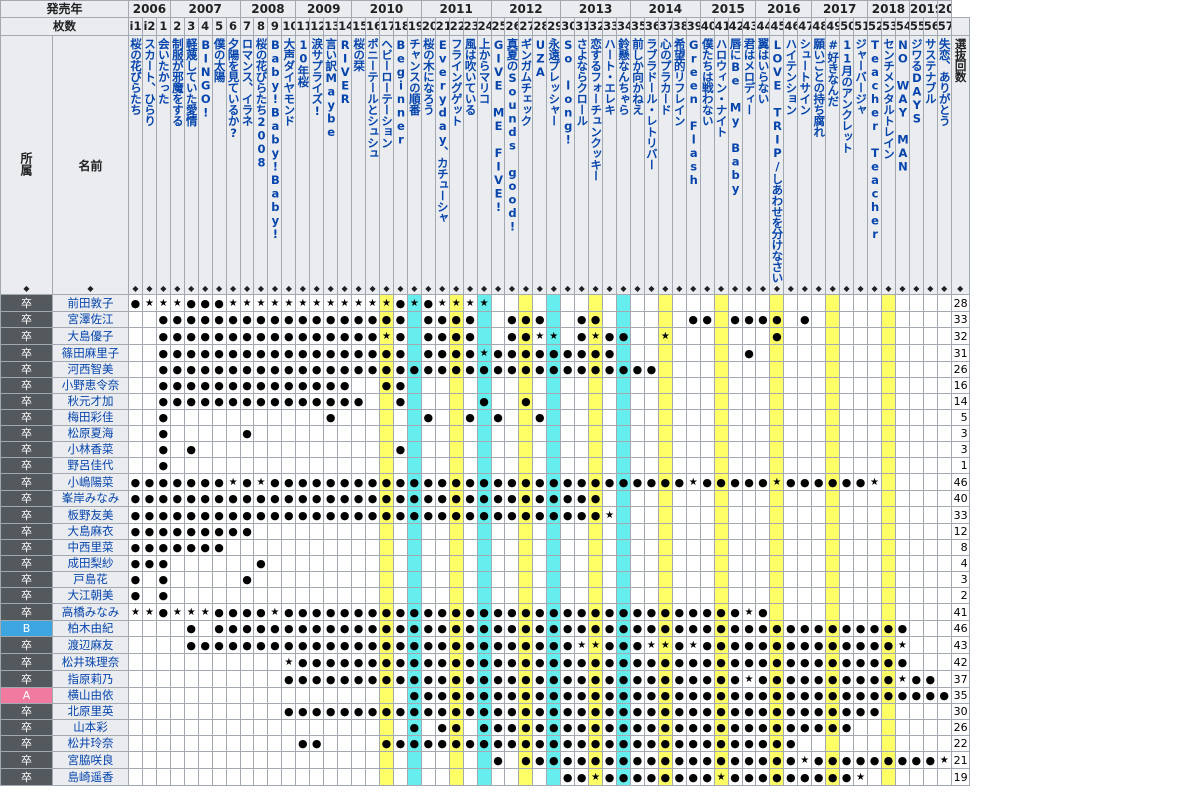 Image resolution: width=1200 pixels, height=812 pixels. What do you see at coordinates (386, 165) in the screenshot?
I see `song-title-header: ヘビーローテーション ◆` at bounding box center [386, 165].